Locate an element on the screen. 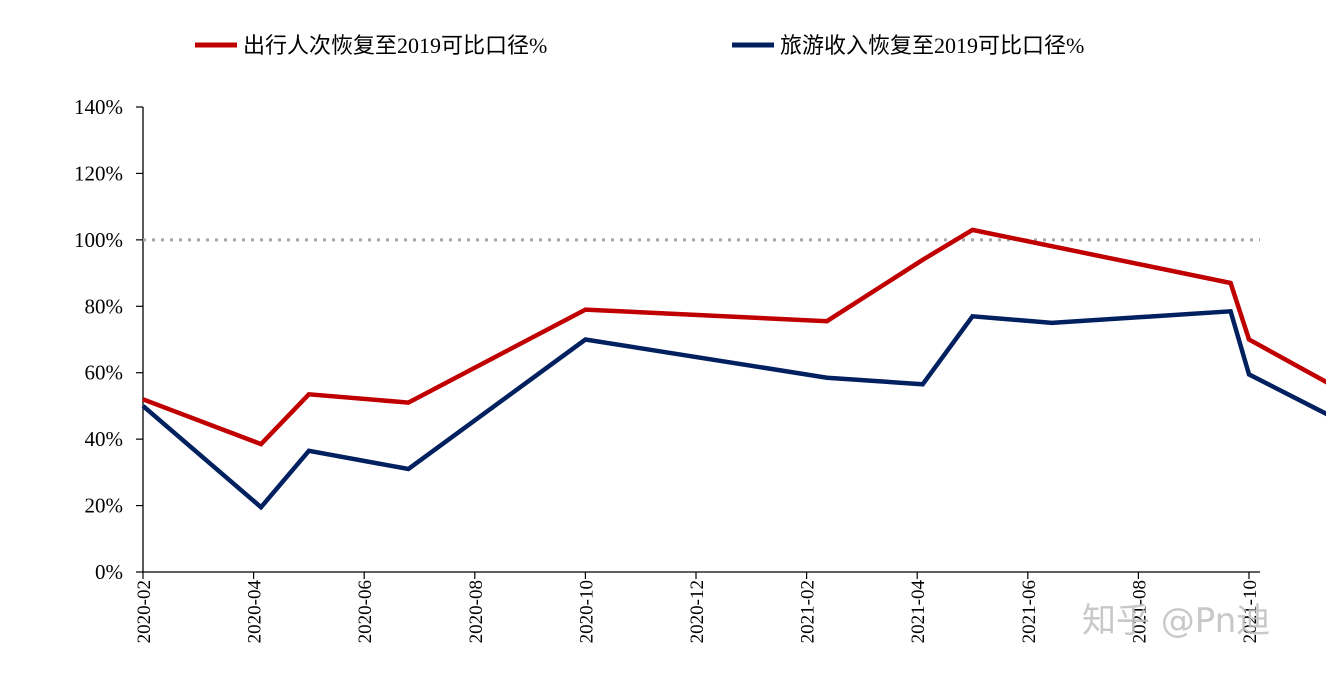 The image size is (1326, 675). x-tick-label: 2021-04 is located at coordinates (918, 612).